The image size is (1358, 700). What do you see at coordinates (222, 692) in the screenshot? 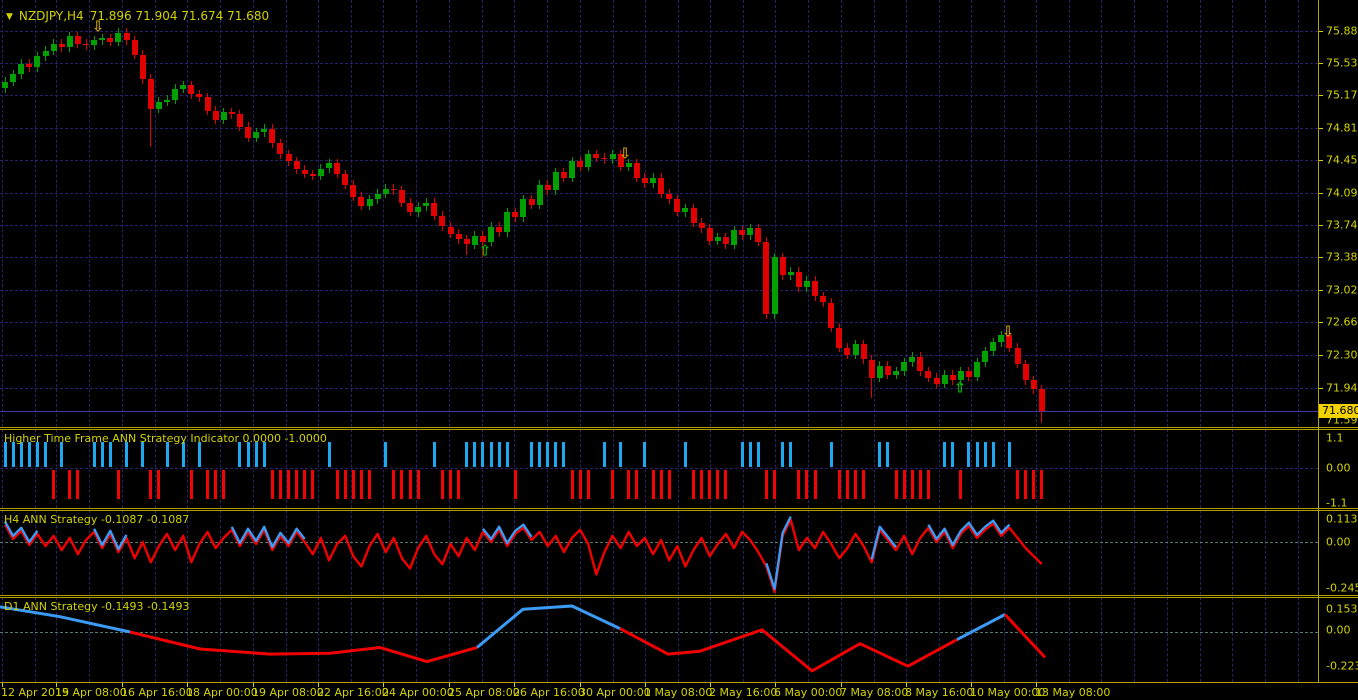
I see `time-axis-label: 18 Apr 00:00` at bounding box center [222, 692].